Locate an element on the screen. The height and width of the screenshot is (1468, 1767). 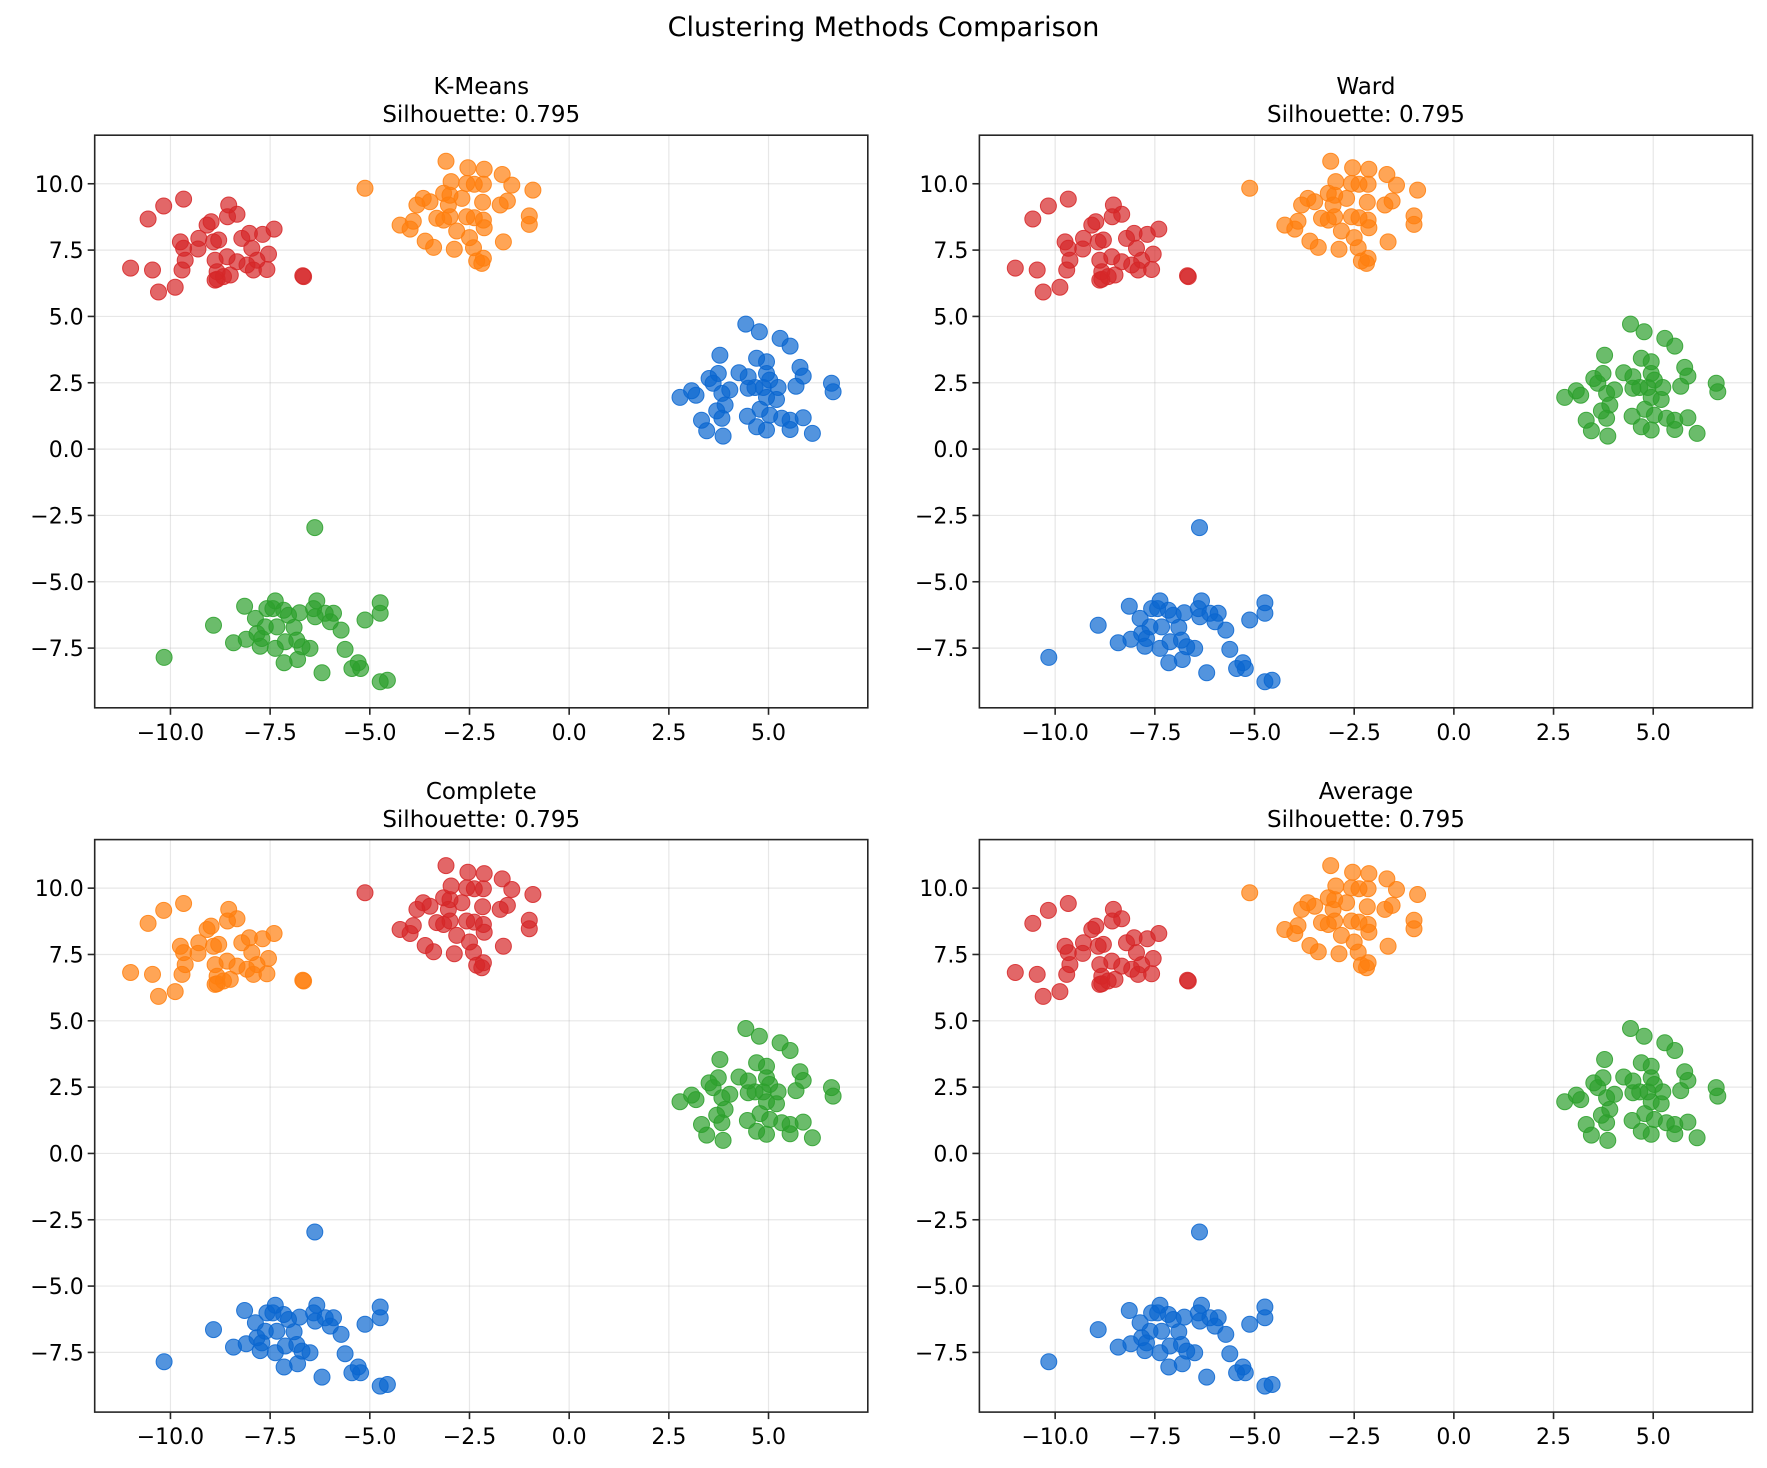
y-tick-label: −2.5 is located at coordinates (941, 1221).